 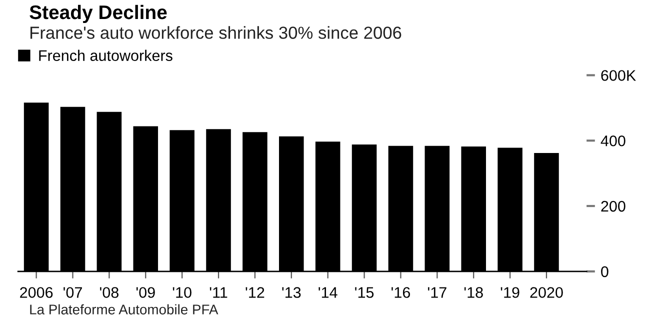 I want to click on x-tick-label: '19, so click(x=510, y=292).